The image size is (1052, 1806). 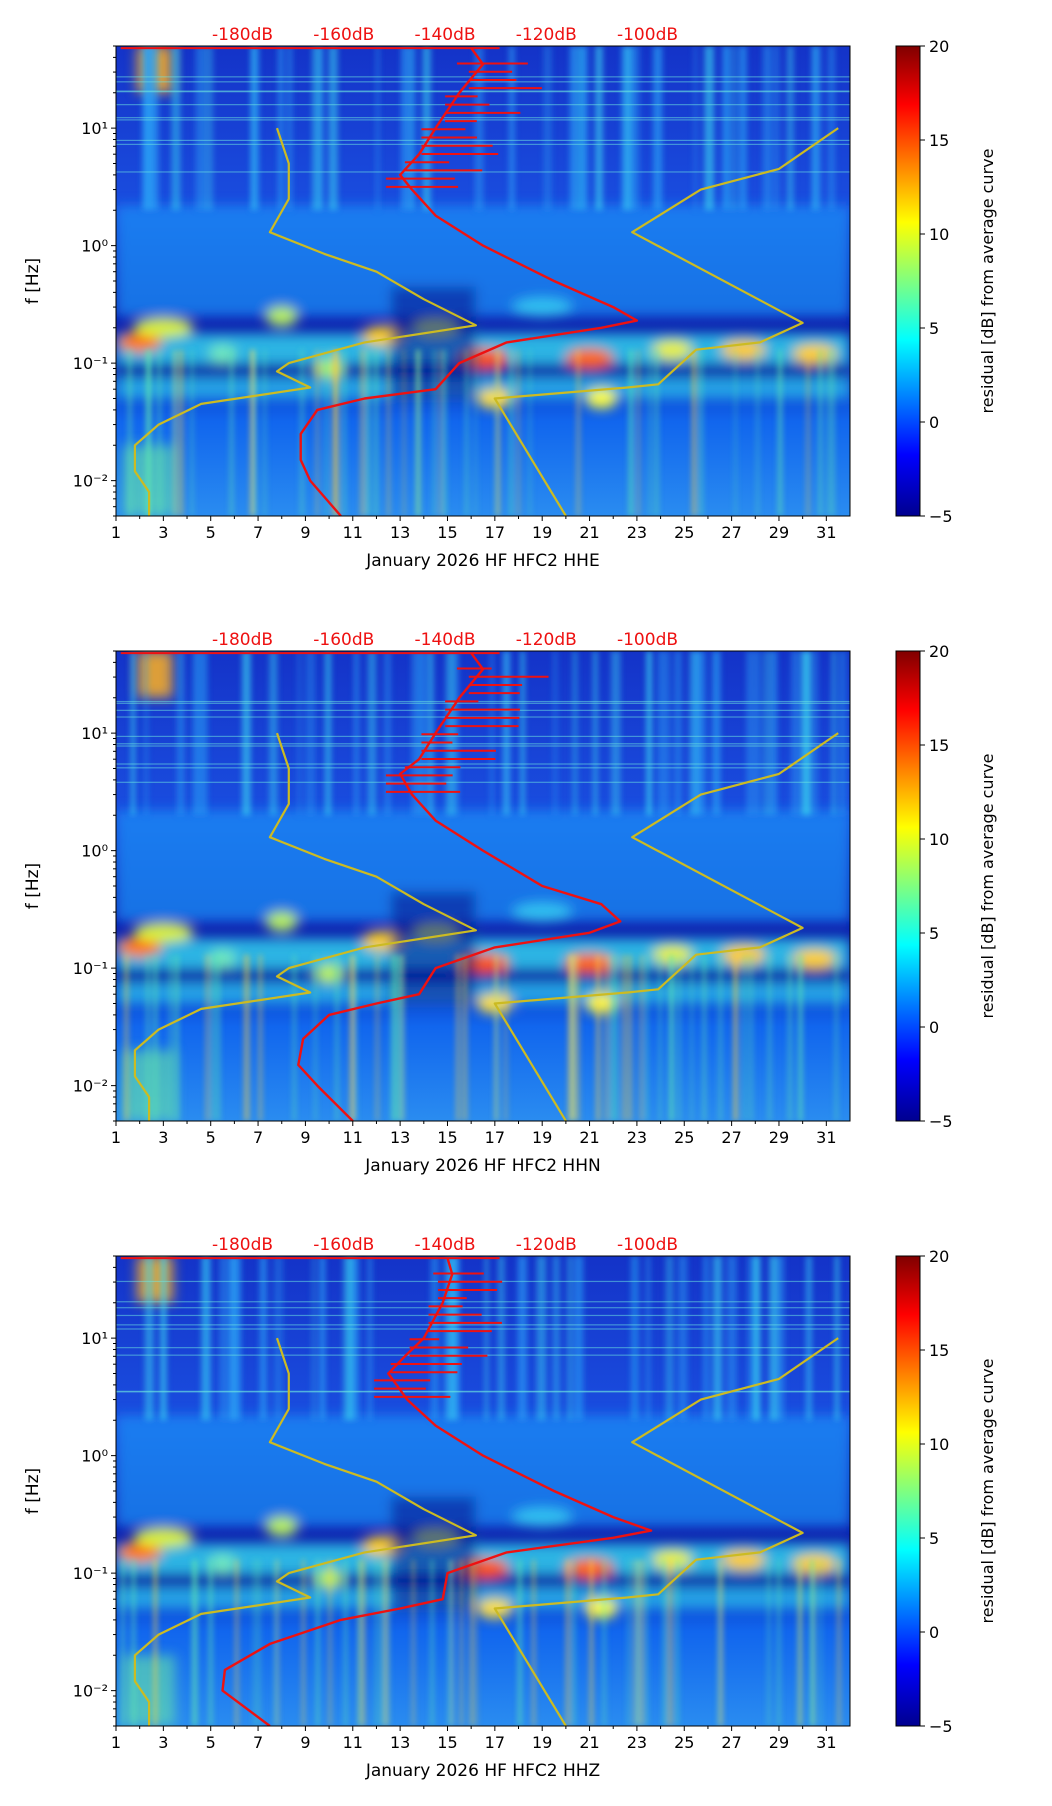 What do you see at coordinates (589, 1742) in the screenshot?
I see `x-tick-label: 21` at bounding box center [589, 1742].